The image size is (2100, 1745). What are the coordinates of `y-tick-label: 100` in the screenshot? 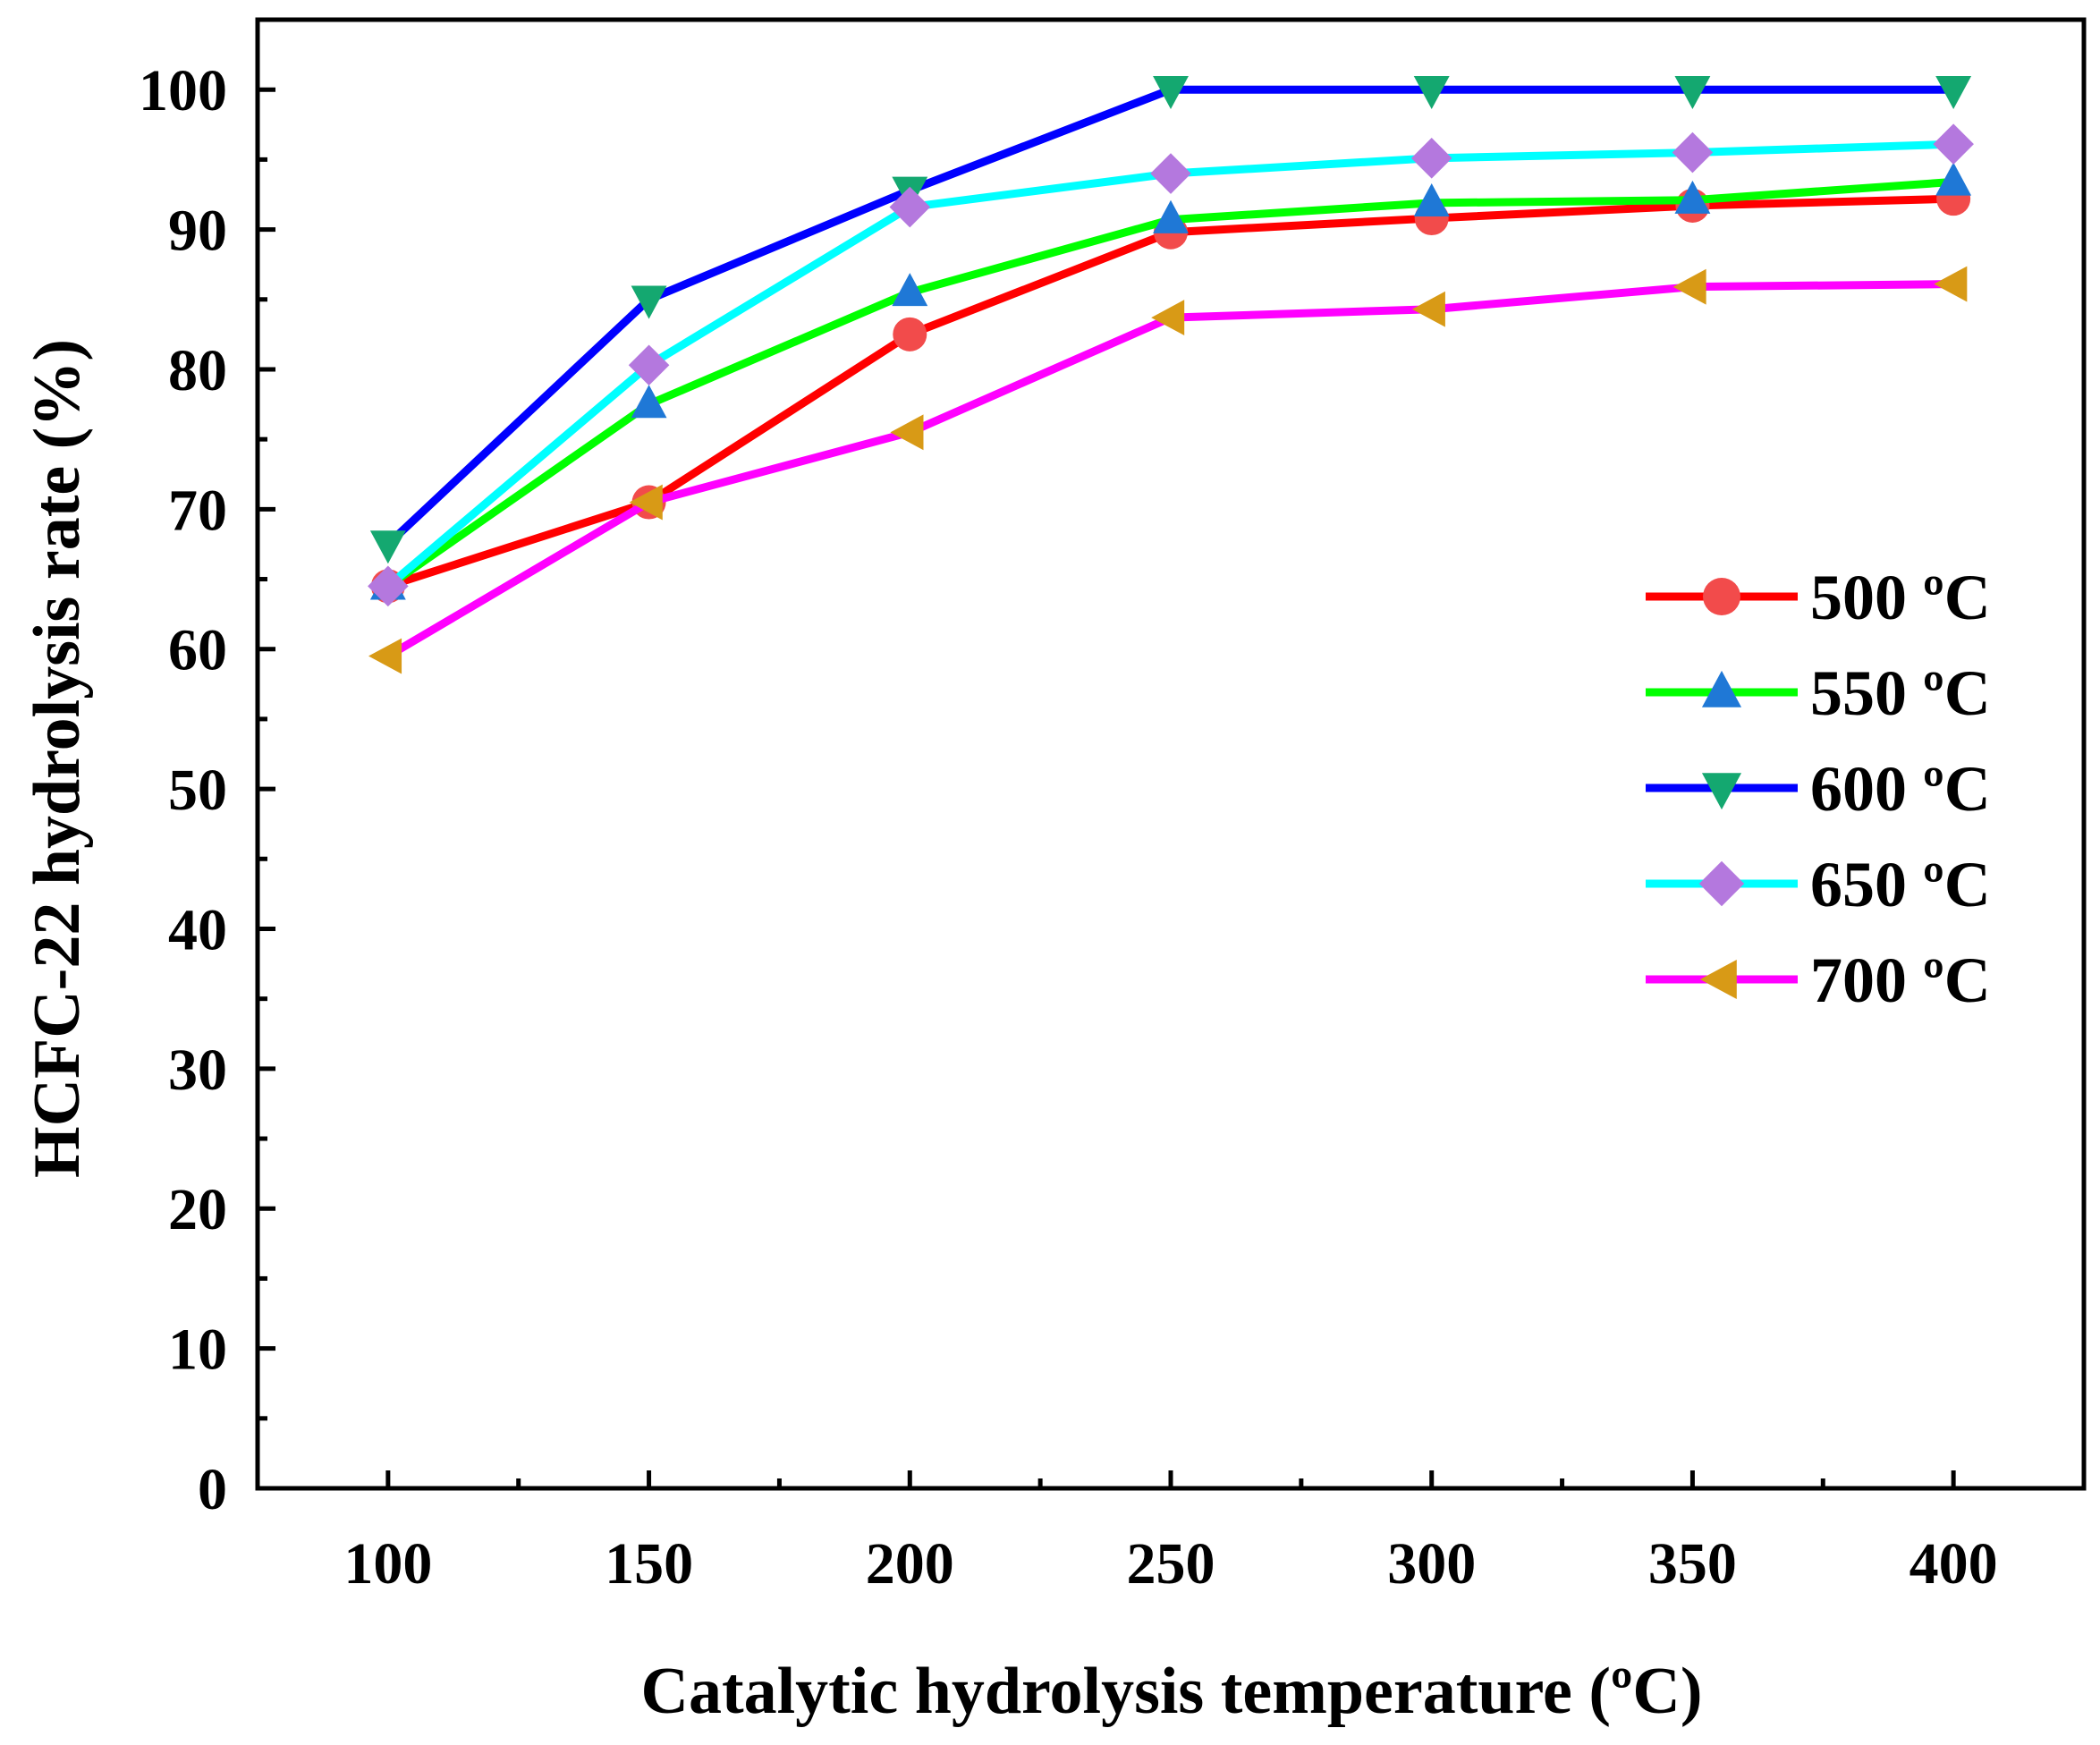 It's located at (183, 90).